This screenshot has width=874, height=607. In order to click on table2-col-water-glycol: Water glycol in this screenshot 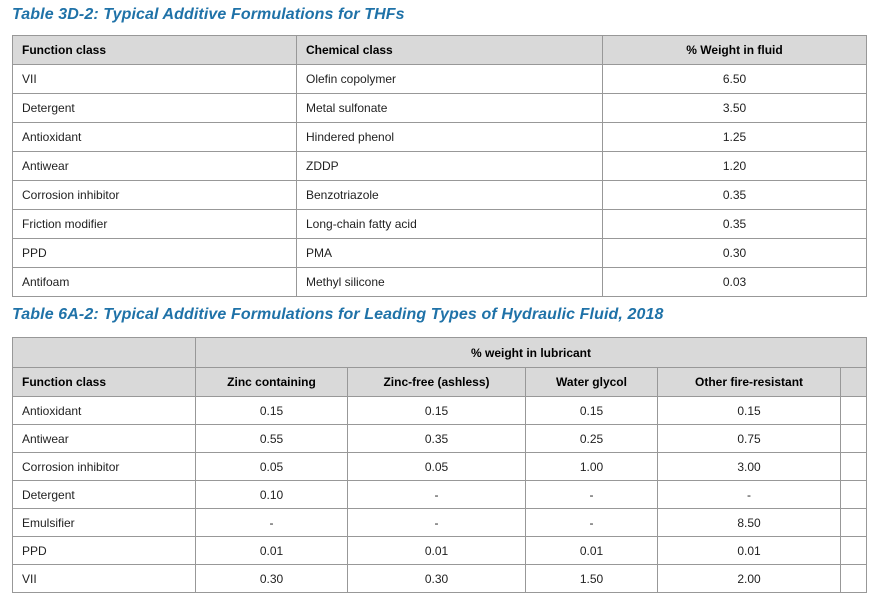, I will do `click(591, 382)`.